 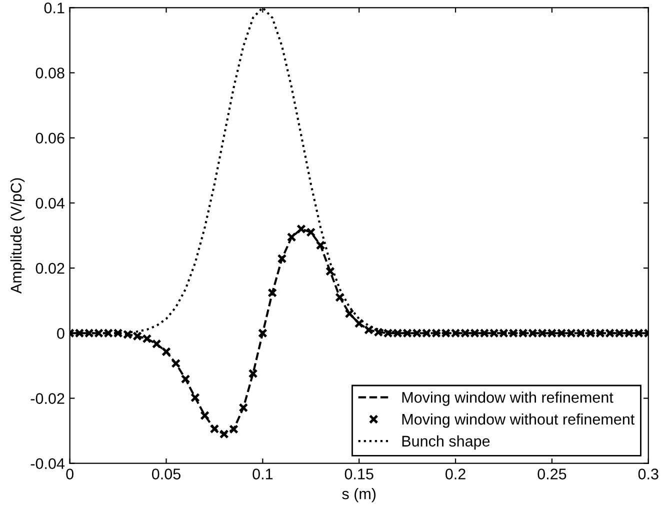 I want to click on y-tick-label: -0.02, so click(x=47, y=398).